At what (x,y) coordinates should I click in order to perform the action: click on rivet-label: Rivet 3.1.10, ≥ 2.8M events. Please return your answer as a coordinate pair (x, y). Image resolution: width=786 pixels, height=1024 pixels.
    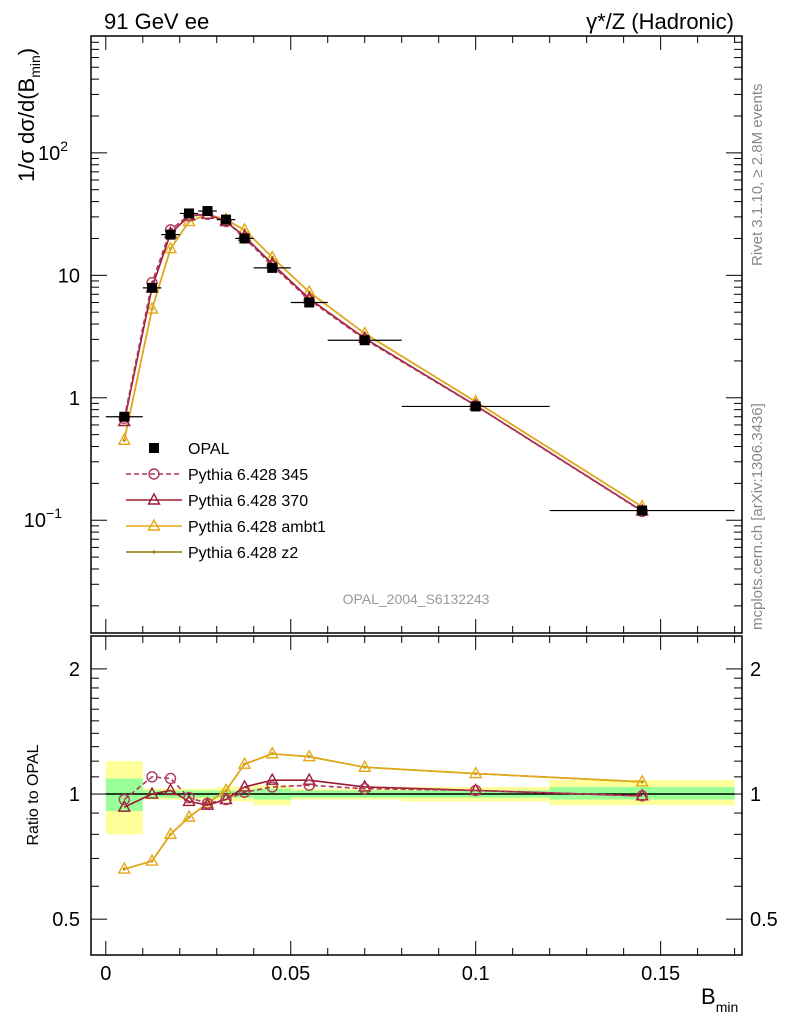
    Looking at the image, I should click on (757, 175).